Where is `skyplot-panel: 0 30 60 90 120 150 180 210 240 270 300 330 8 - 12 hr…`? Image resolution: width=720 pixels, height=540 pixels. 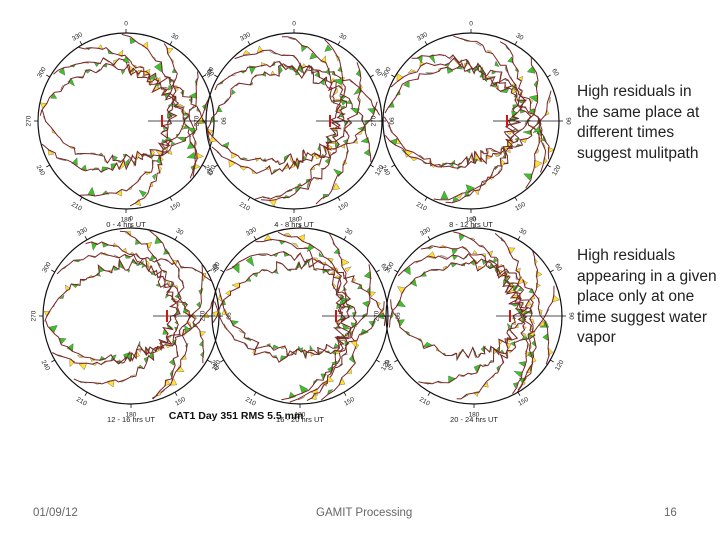 skyplot-panel: 0 30 60 90 120 150 180 210 240 270 300 330 8 - 12 hr… is located at coordinates (471, 125).